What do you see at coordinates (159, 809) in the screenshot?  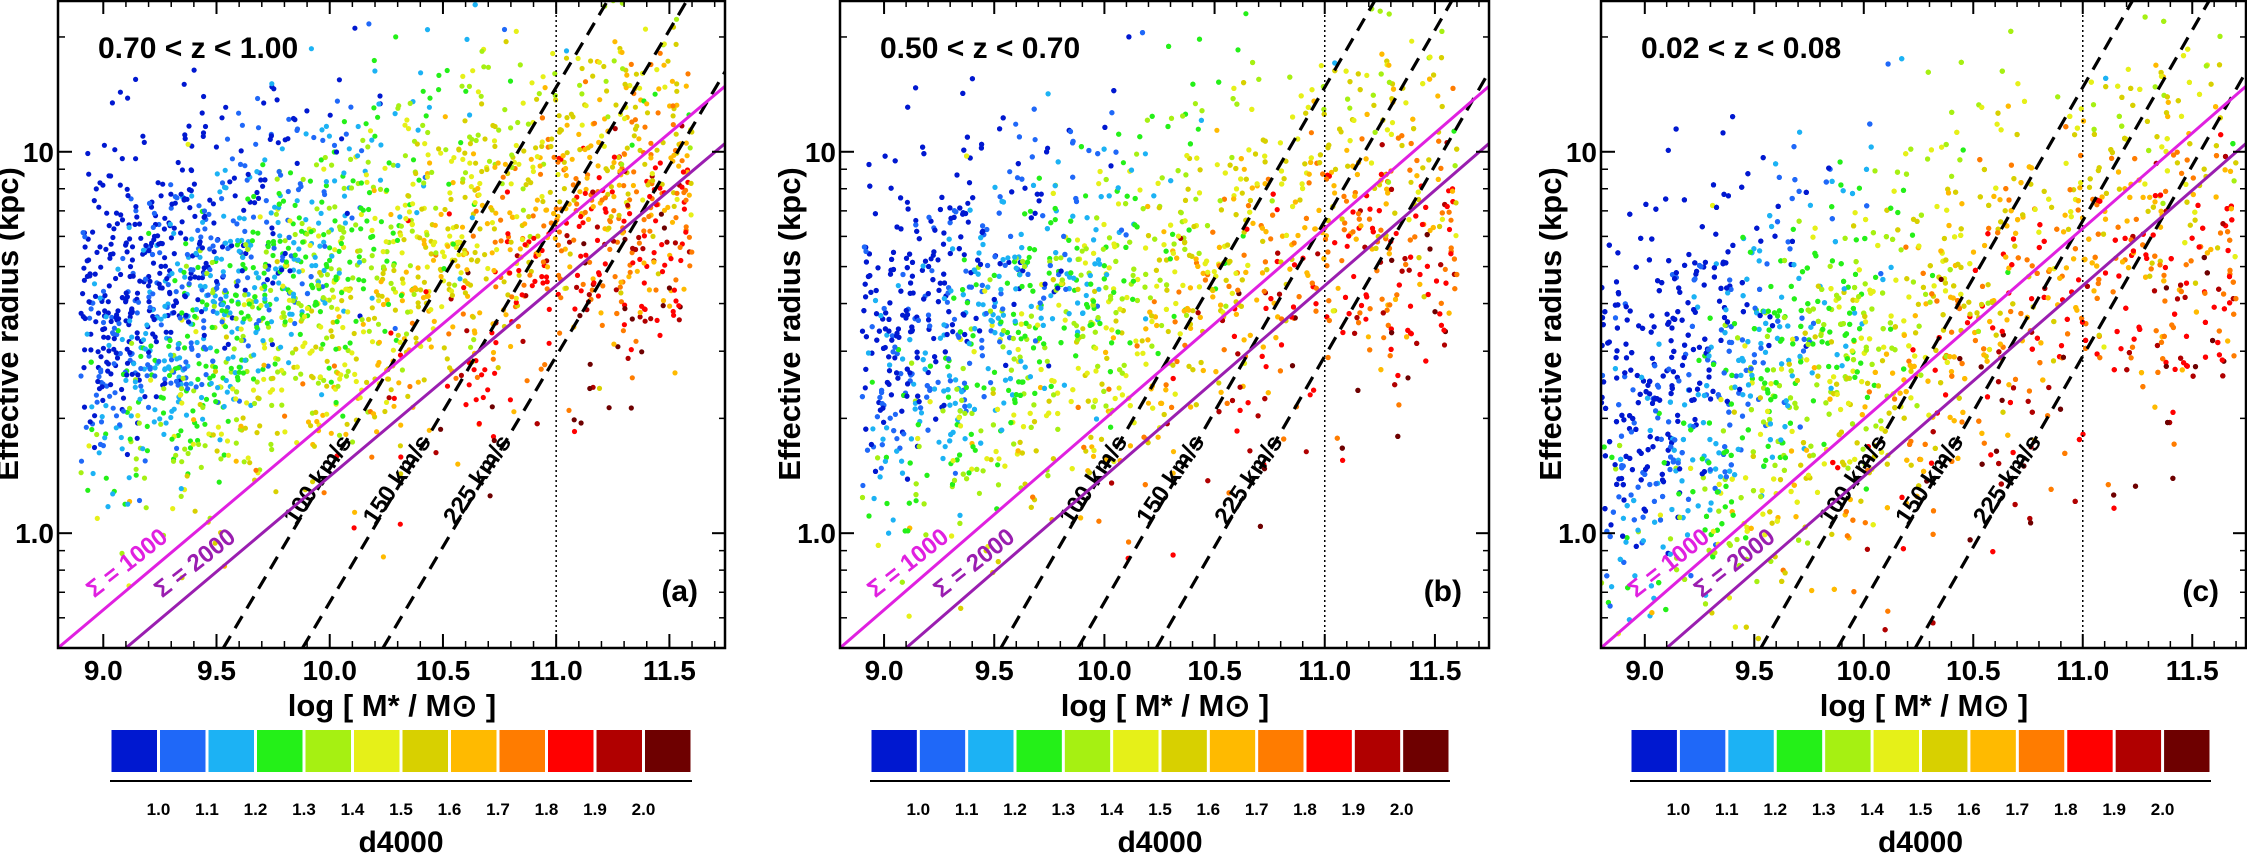 I see `colorbar-tick-label: 1.0` at bounding box center [159, 809].